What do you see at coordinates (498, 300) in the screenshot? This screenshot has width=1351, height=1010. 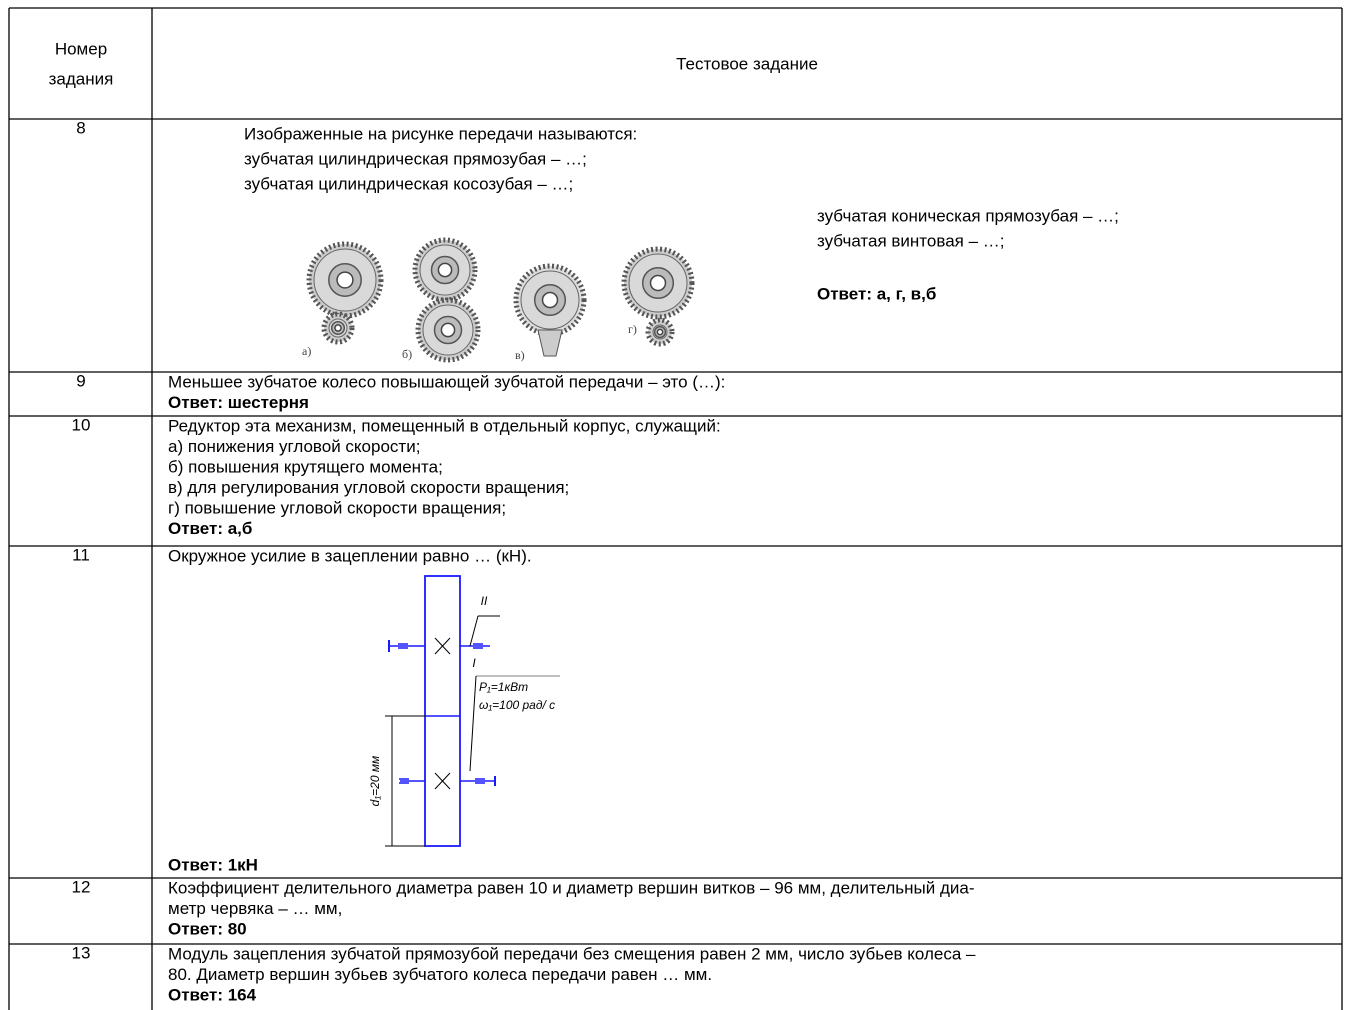 I see `gears-figure: а) б) в) г)` at bounding box center [498, 300].